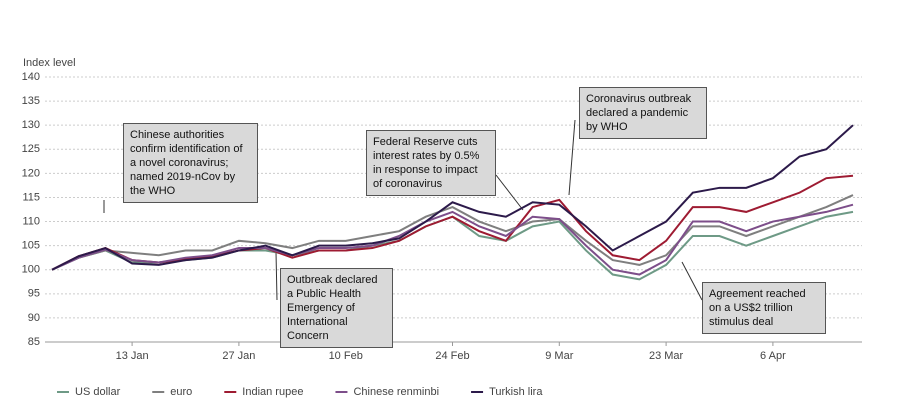 The width and height of the screenshot is (898, 411). What do you see at coordinates (31, 246) in the screenshot?
I see `y-tick-label: 105` at bounding box center [31, 246].